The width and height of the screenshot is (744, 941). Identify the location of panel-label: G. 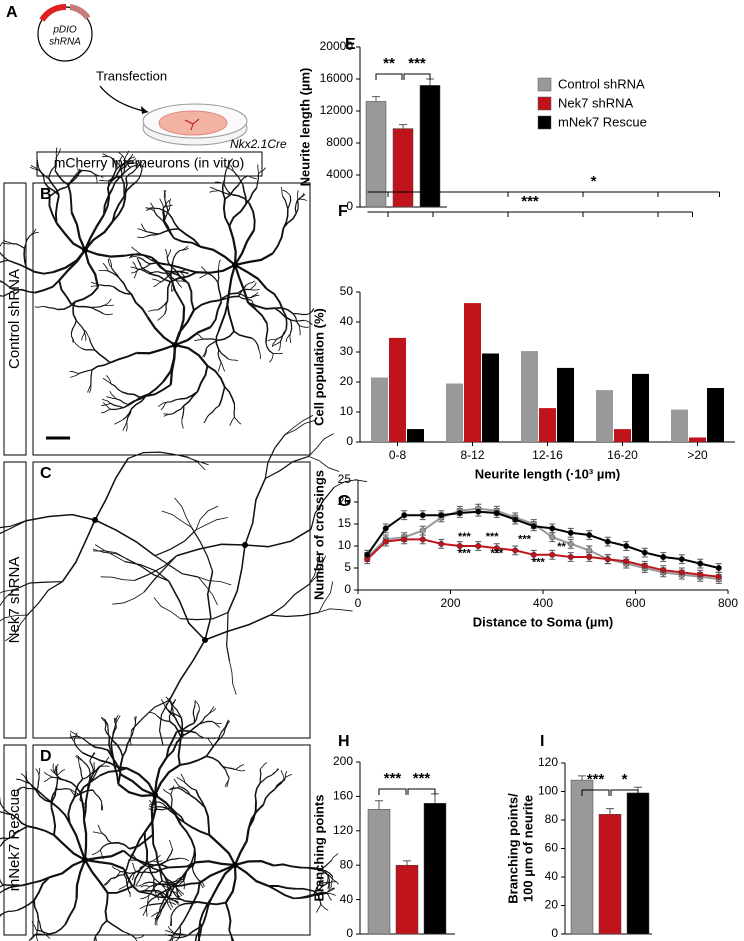
(344, 501).